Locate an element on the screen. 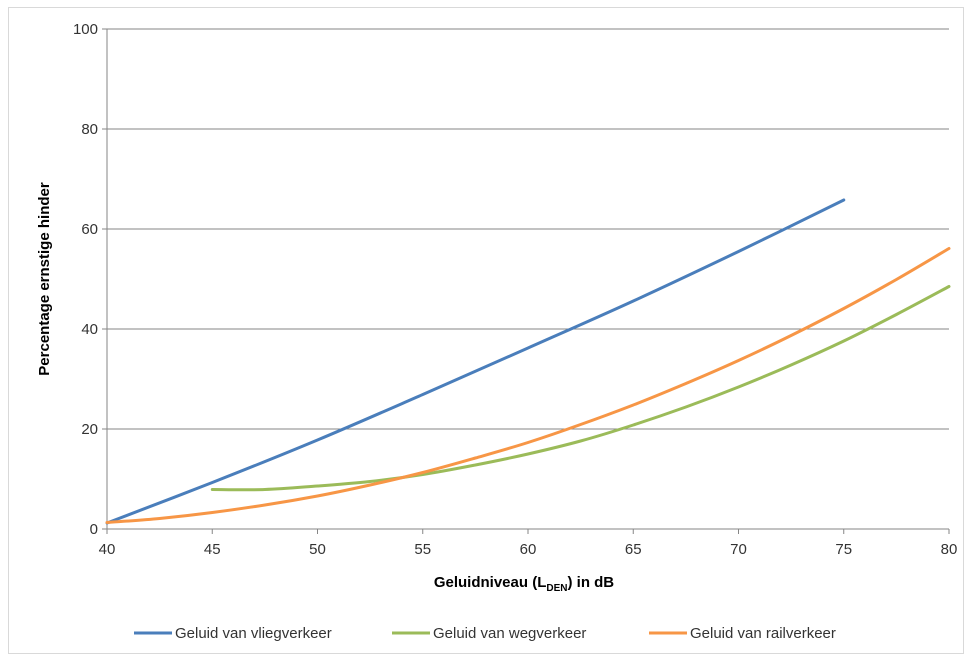 The width and height of the screenshot is (968, 657). x-tick-label-7: 75 is located at coordinates (843, 549).